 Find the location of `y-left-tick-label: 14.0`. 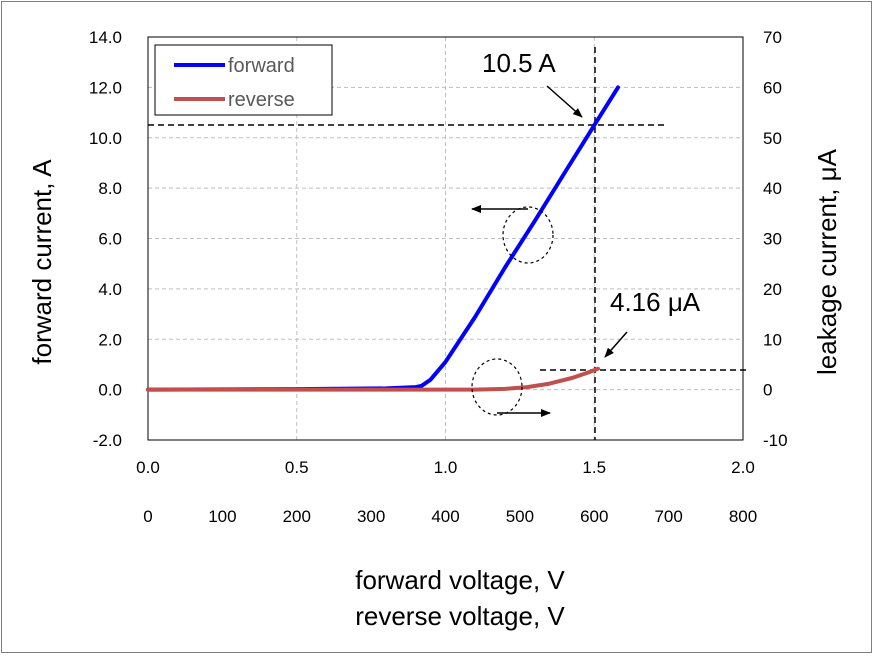

y-left-tick-label: 14.0 is located at coordinates (105, 37).